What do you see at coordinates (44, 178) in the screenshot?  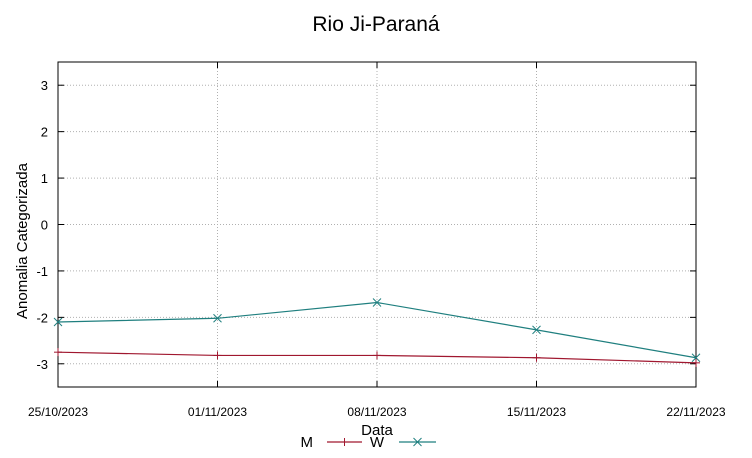 I see `y-tick-label: 1` at bounding box center [44, 178].